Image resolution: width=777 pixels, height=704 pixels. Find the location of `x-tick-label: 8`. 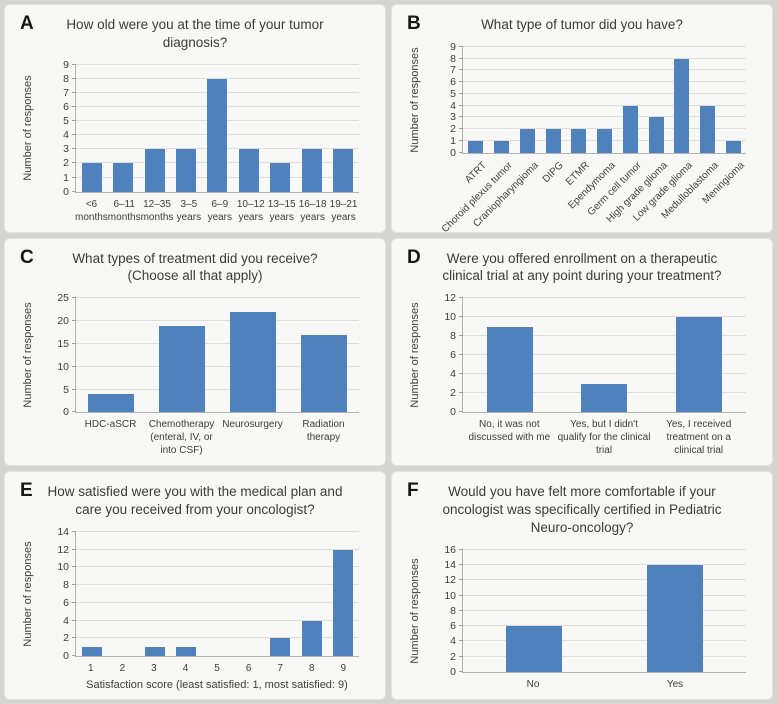

x-tick-label: 8 is located at coordinates (311, 668).